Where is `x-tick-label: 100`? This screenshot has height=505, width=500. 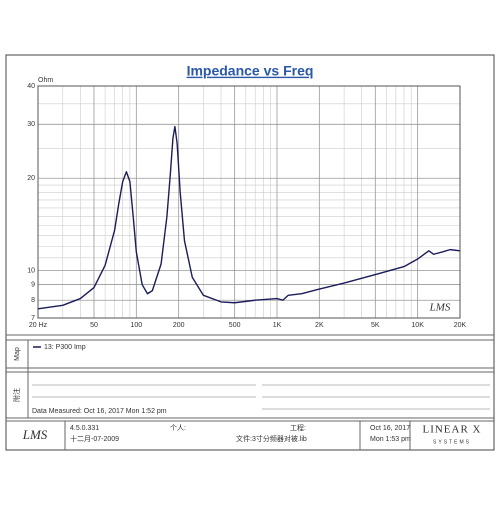 x-tick-label: 100 is located at coordinates (136, 325).